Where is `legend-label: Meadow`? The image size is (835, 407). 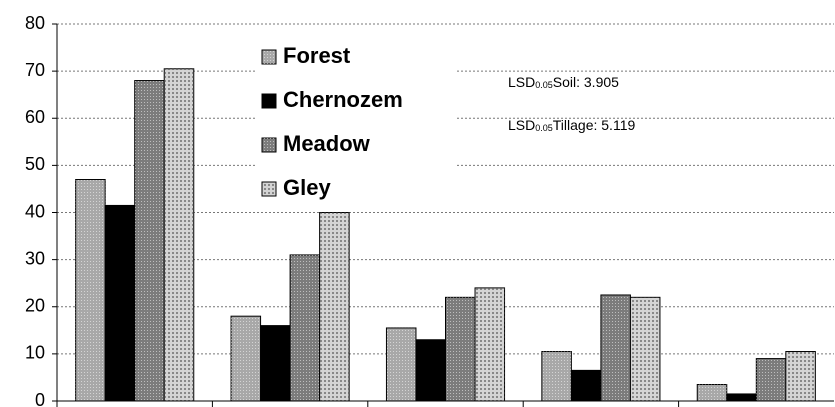 legend-label: Meadow is located at coordinates (327, 143).